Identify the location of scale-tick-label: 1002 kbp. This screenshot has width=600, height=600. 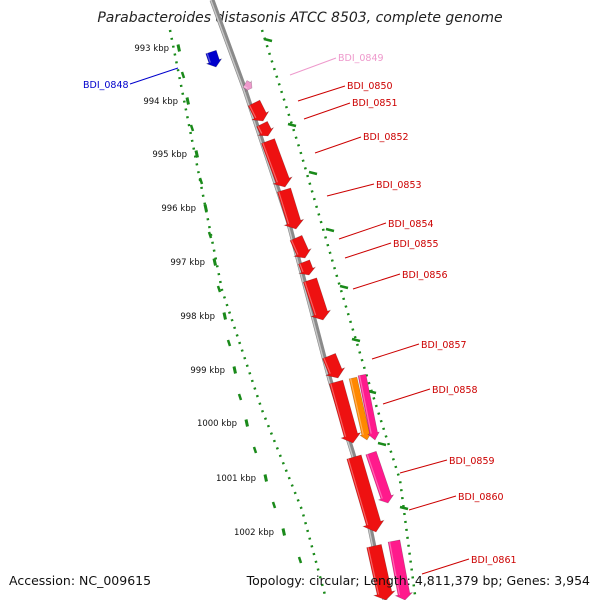
(254, 533).